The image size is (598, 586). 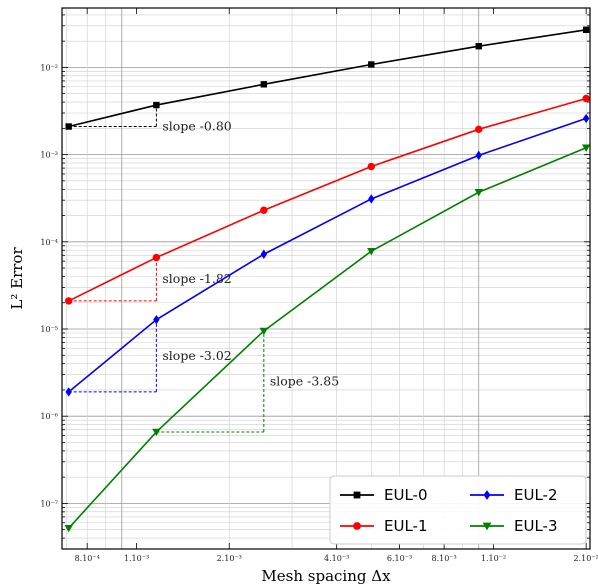 I want to click on y-tick-label: 10⁻⁶, so click(x=49, y=416).